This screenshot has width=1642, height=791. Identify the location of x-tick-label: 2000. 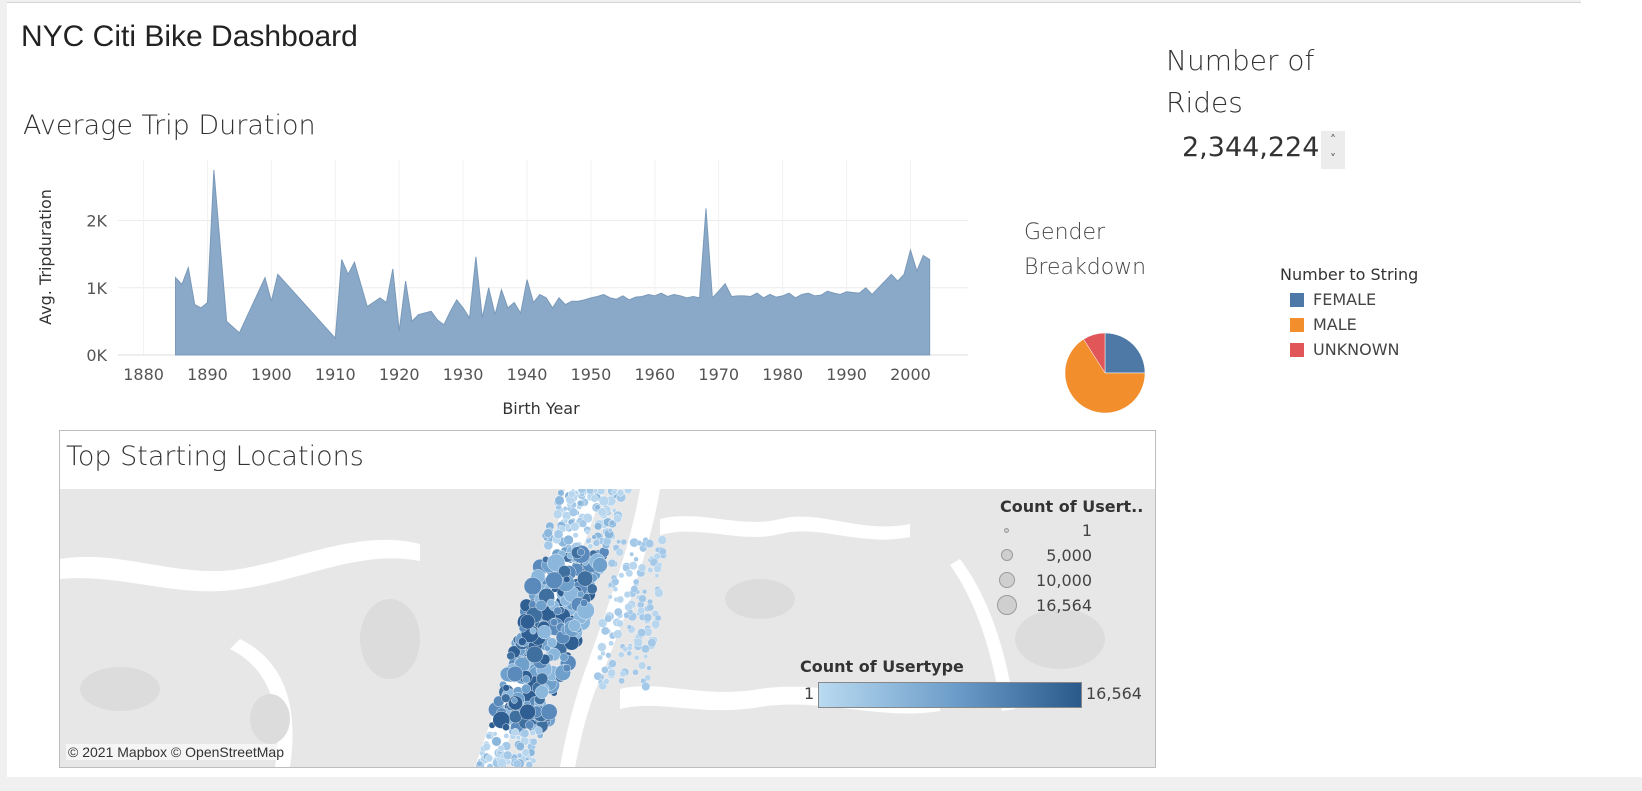
(910, 374).